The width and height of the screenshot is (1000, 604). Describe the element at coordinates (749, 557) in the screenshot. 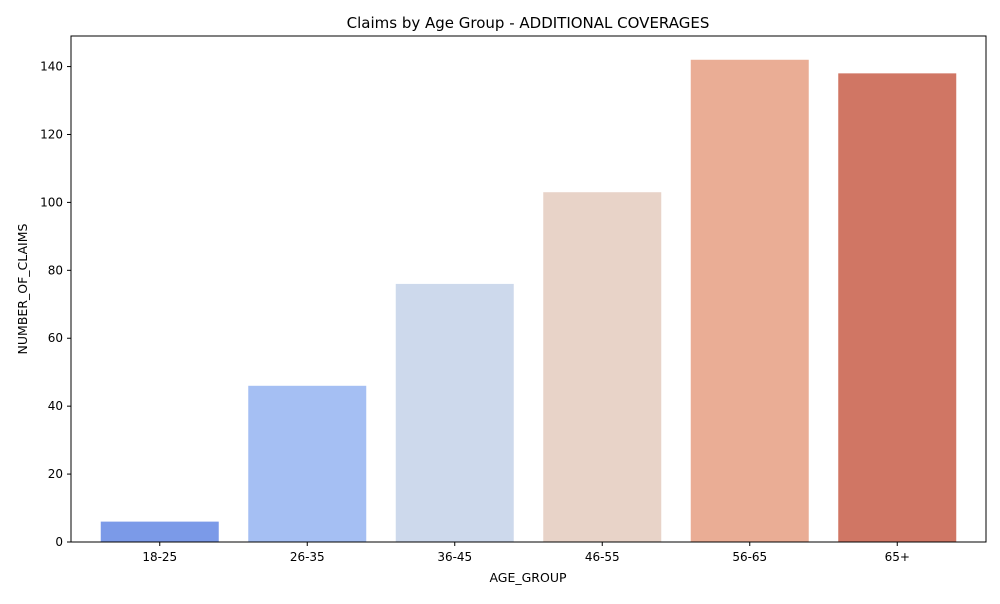

I see `x-tick-label: 56-65` at that location.